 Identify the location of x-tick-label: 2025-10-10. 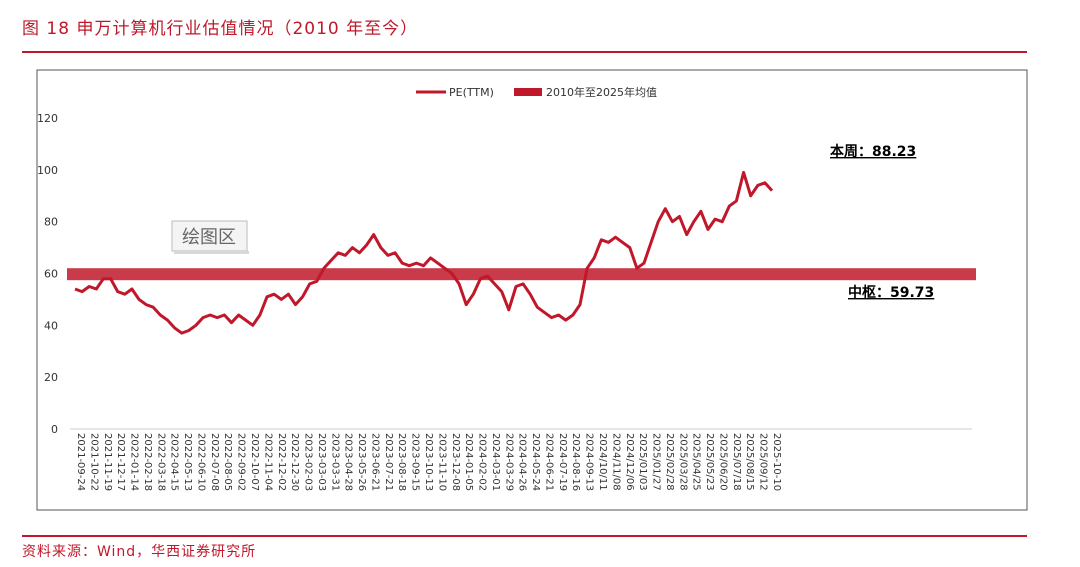
(776, 462).